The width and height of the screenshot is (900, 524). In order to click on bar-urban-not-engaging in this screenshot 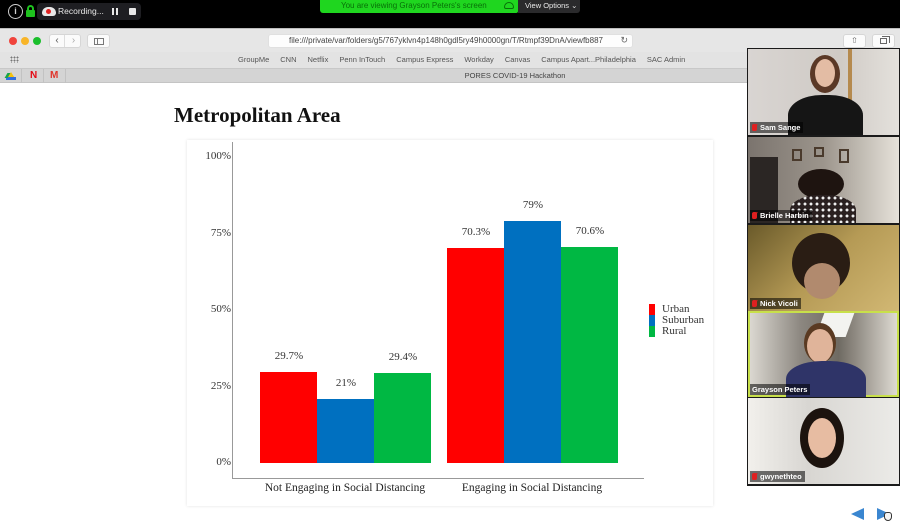, I will do `click(288, 417)`.